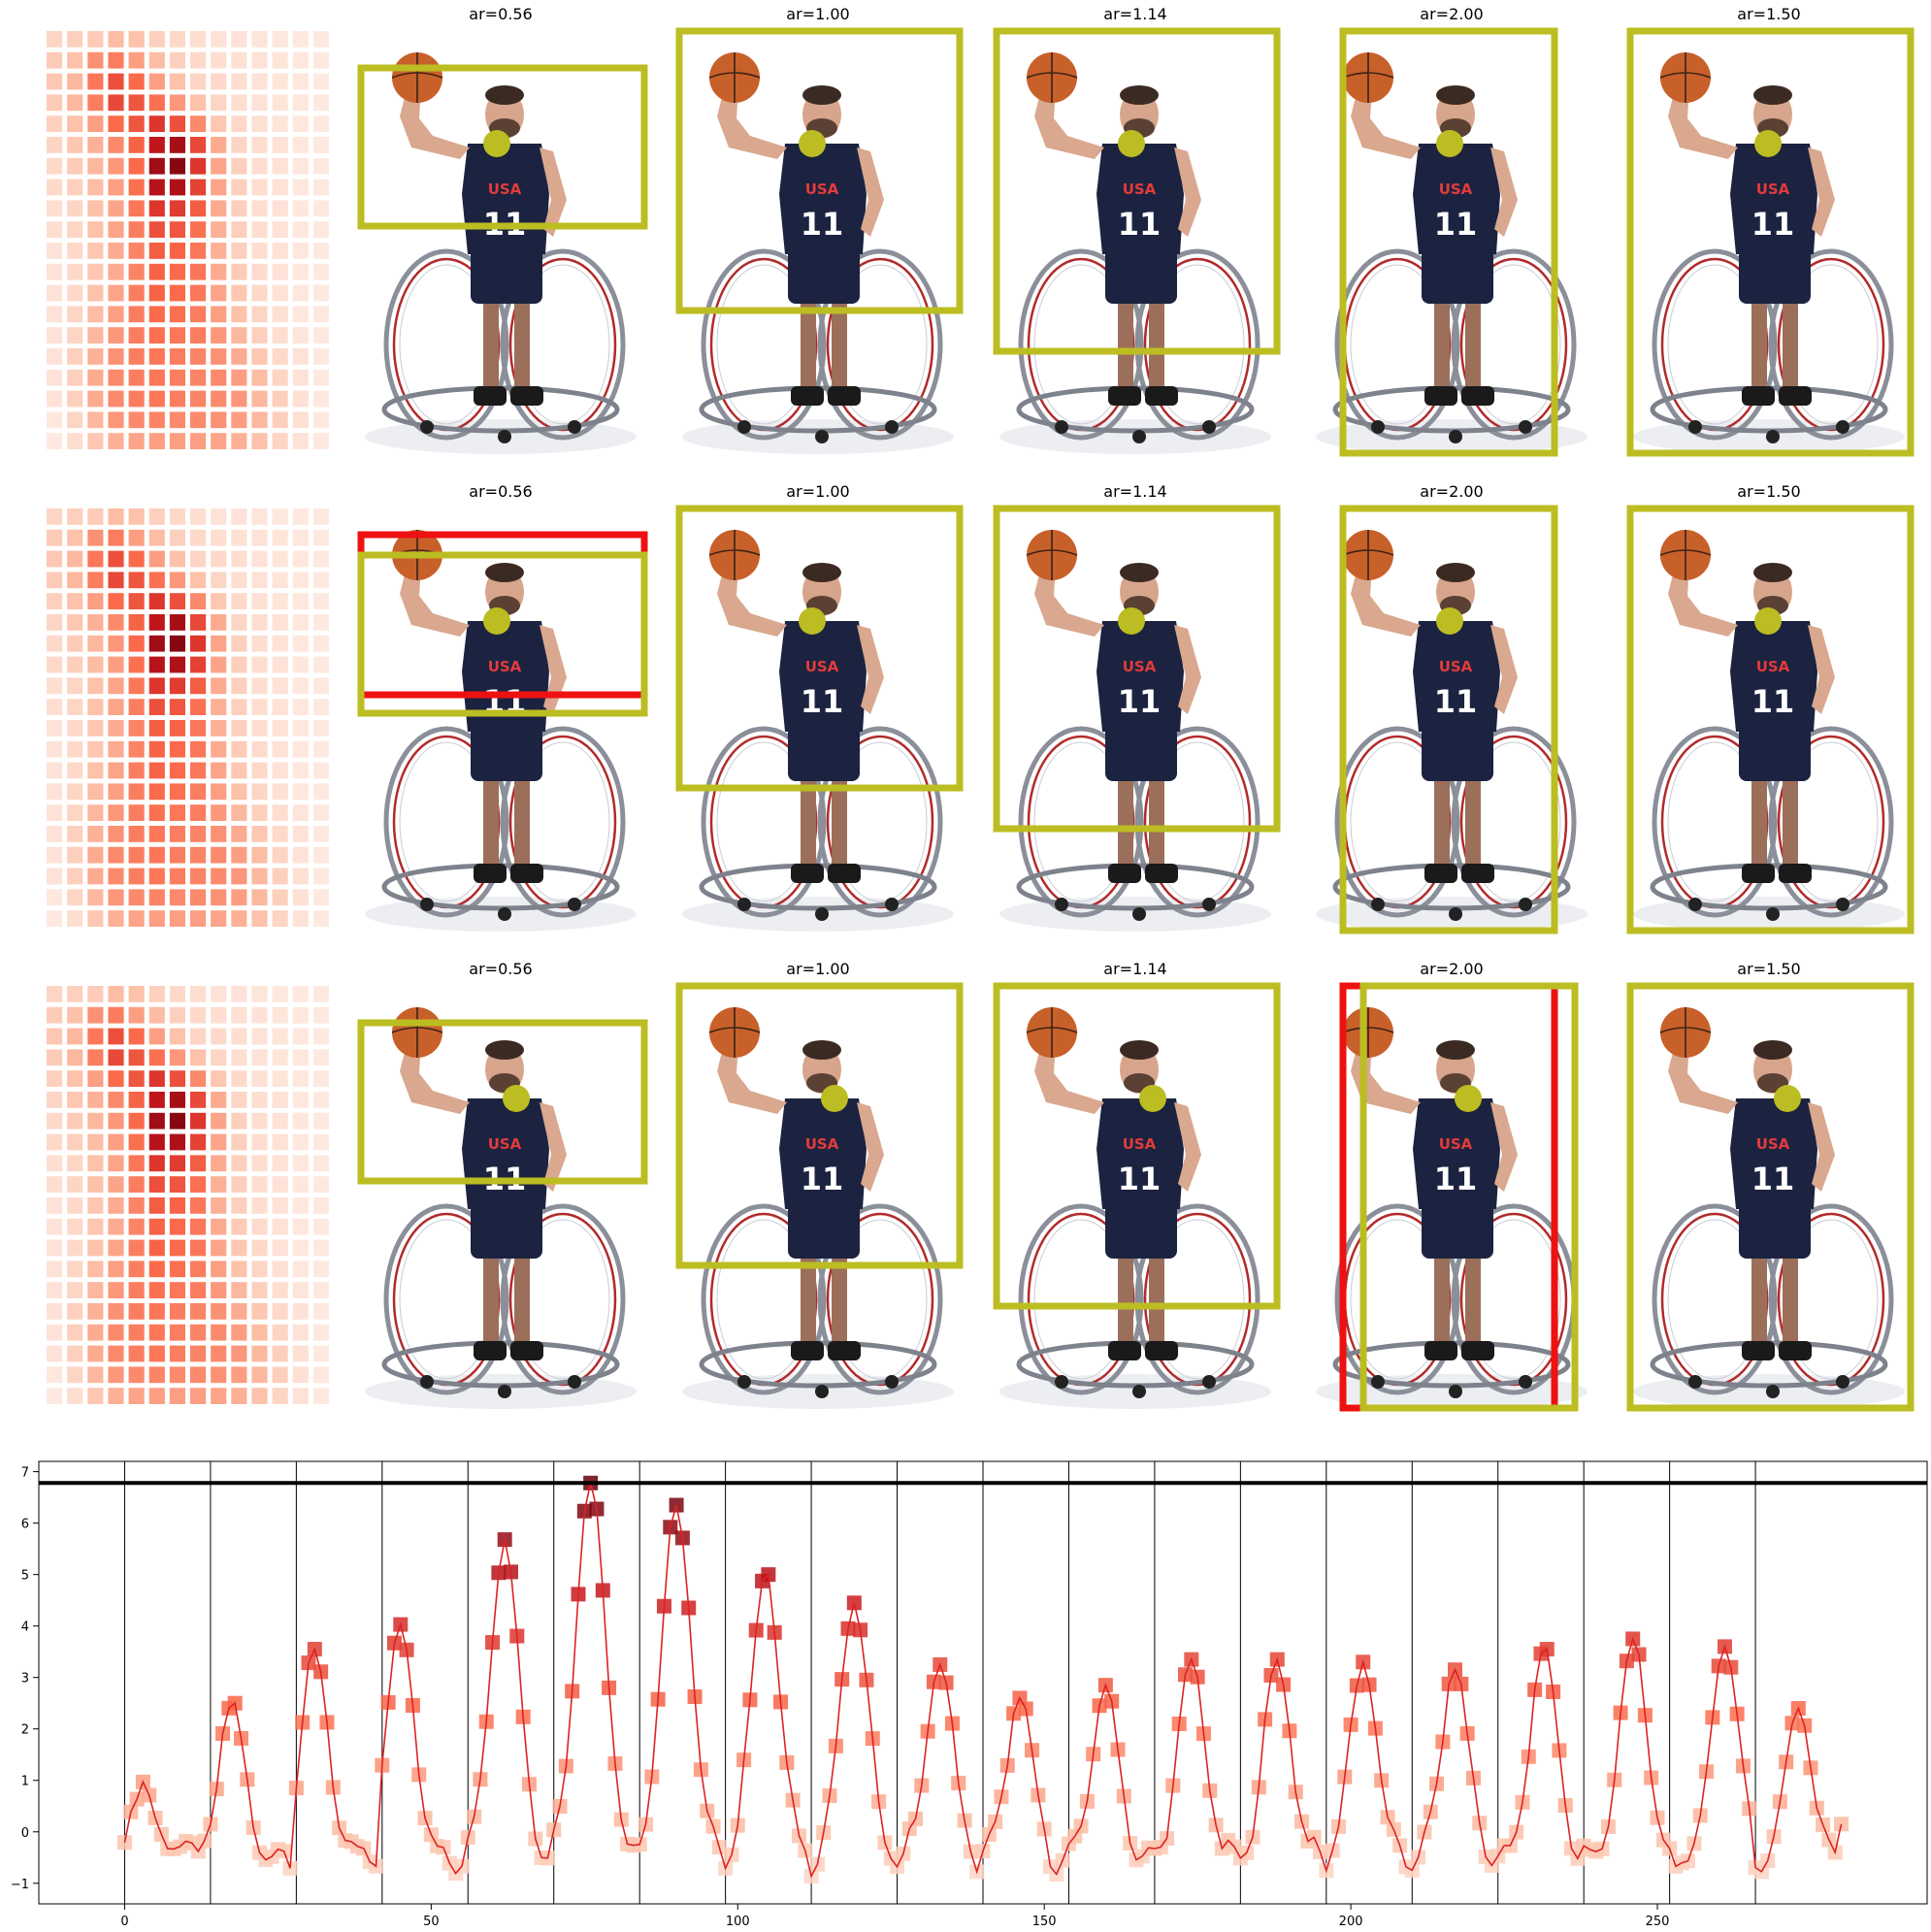  Describe the element at coordinates (1822, 192) in the screenshot. I see `arm-right` at that location.